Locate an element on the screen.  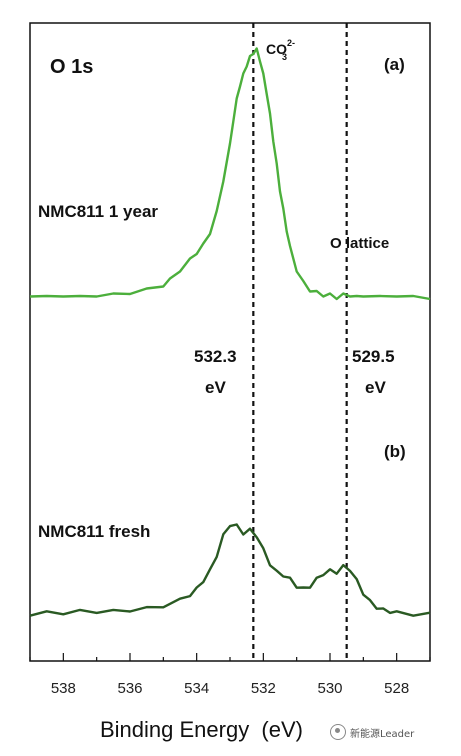
x-axis-ticks: 538 536 534 532 530 528 is located at coordinates (230, 675).